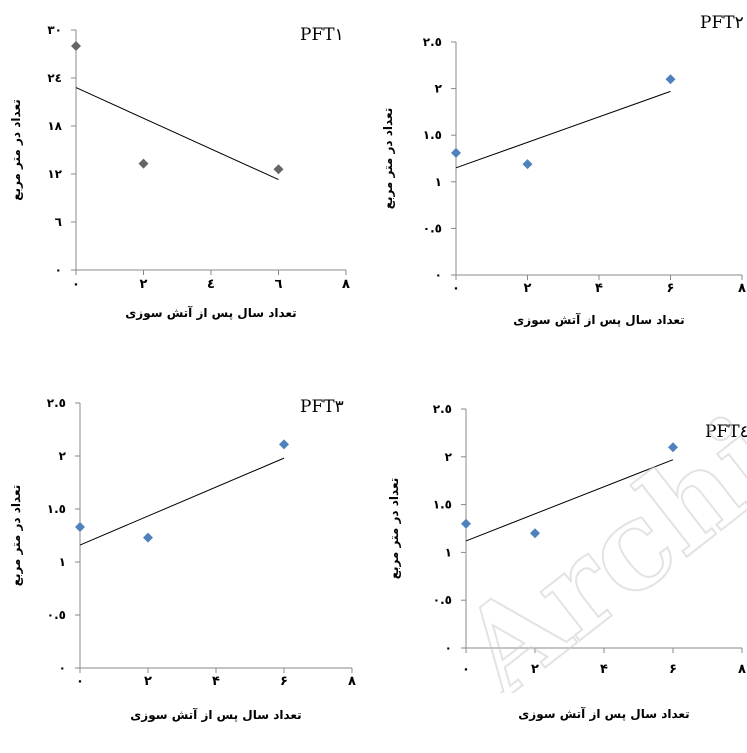  Describe the element at coordinates (322, 35) in the screenshot. I see `chart-title: PFT١` at that location.